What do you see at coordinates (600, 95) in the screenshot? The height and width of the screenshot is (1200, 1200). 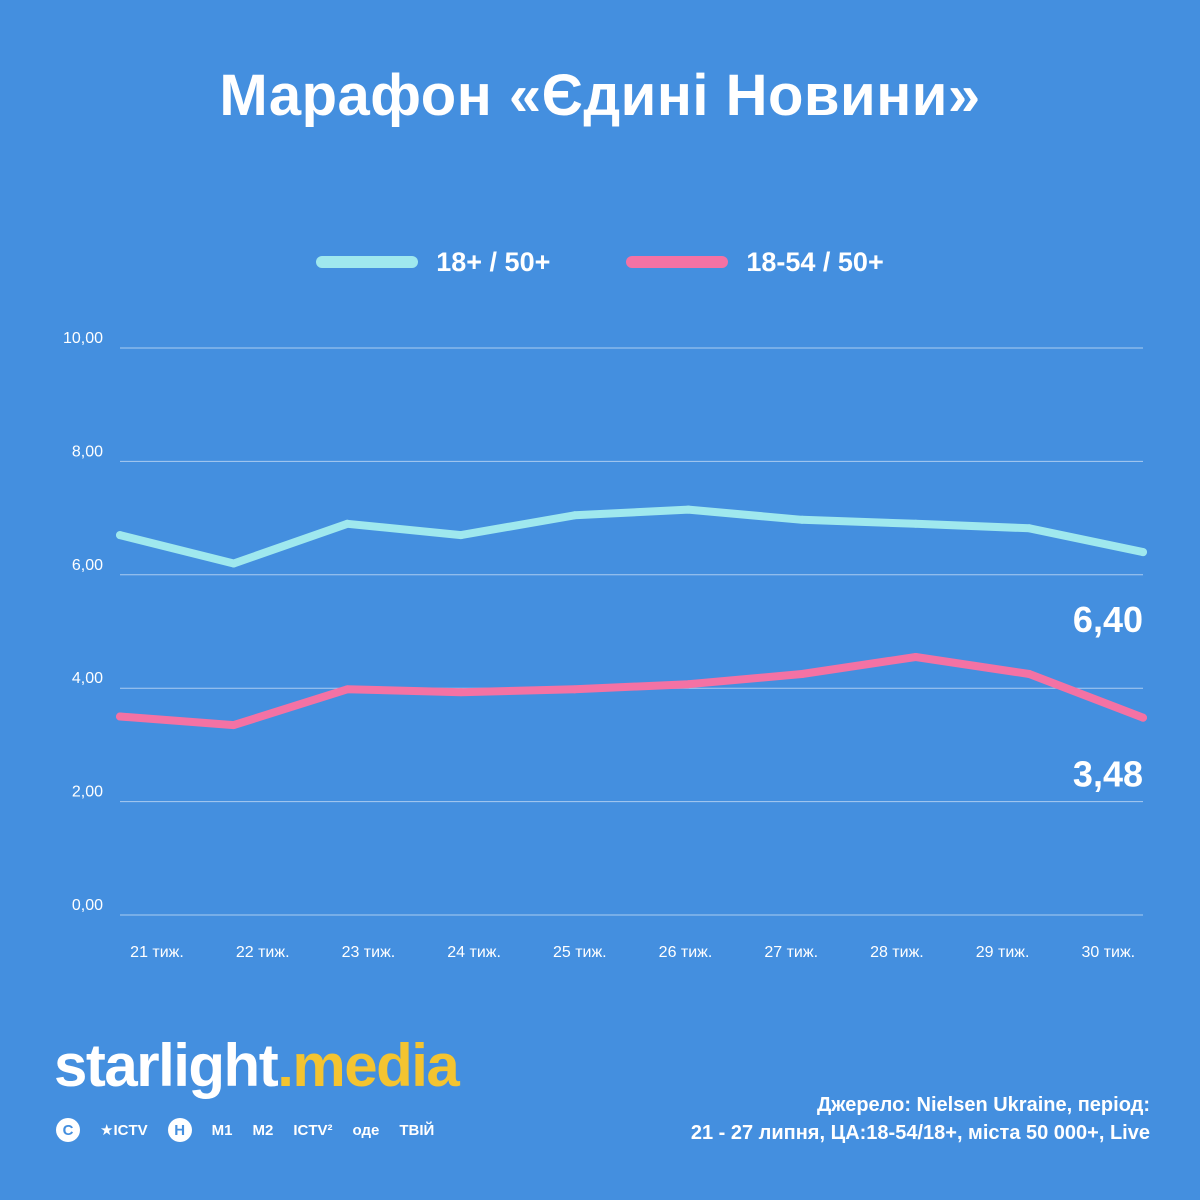 I see `page-title: Марафон «Єдині Новини»` at bounding box center [600, 95].